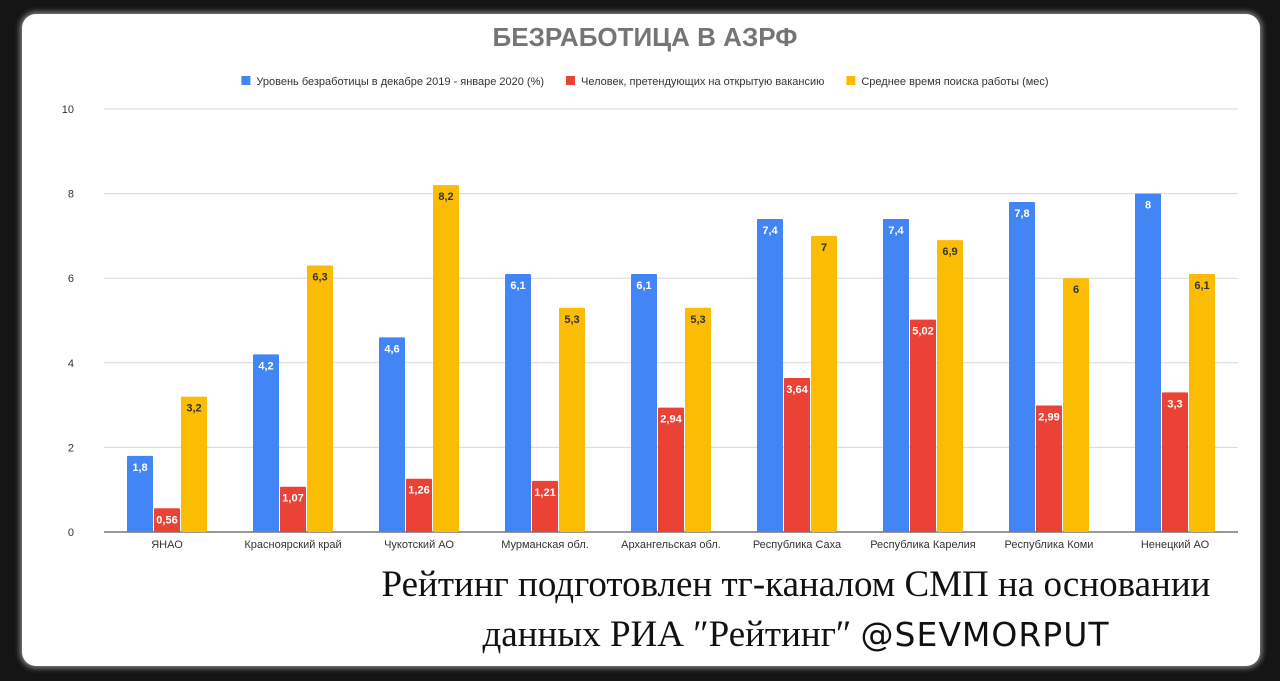 This screenshot has width=1280, height=681. Describe the element at coordinates (671, 545) in the screenshot. I see `x-tick-label: Архангельская обл.` at that location.